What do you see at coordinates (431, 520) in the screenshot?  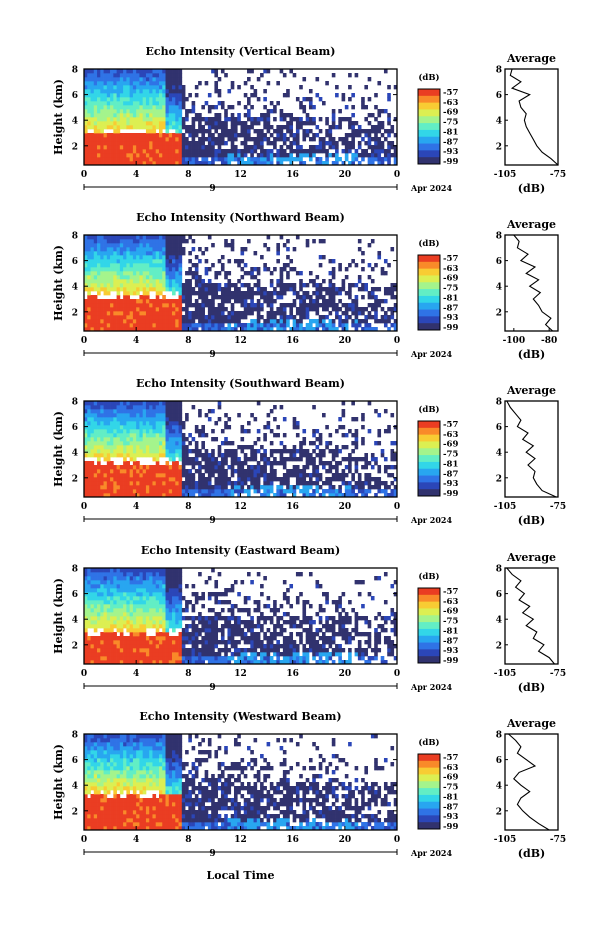 I see `date-label: Apr 2024` at bounding box center [431, 520].